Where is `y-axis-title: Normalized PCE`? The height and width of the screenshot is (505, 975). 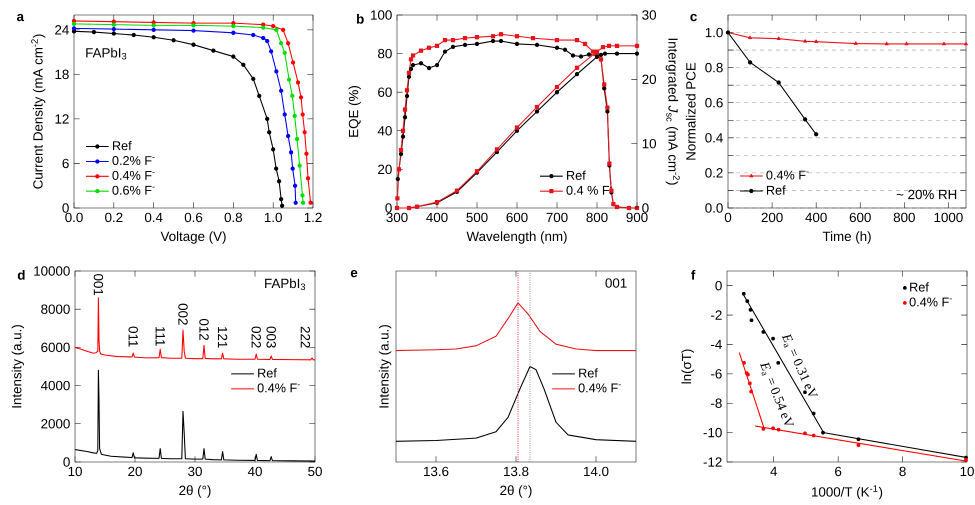 y-axis-title: Normalized PCE is located at coordinates (691, 111).